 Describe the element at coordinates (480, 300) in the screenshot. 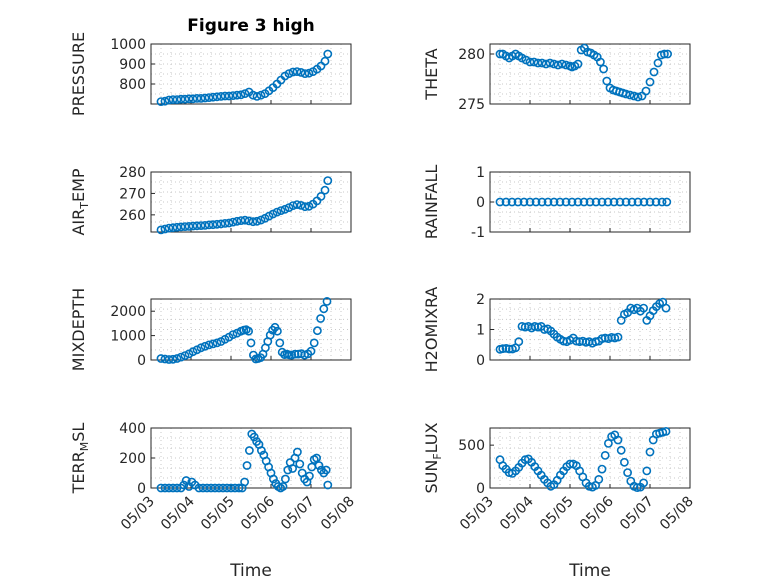

I see `y-tick-label: 2` at that location.